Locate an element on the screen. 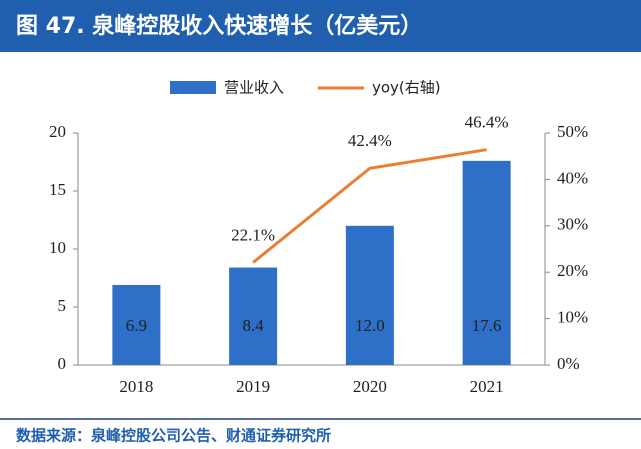  y-tick-label: 0 is located at coordinates (62, 363).